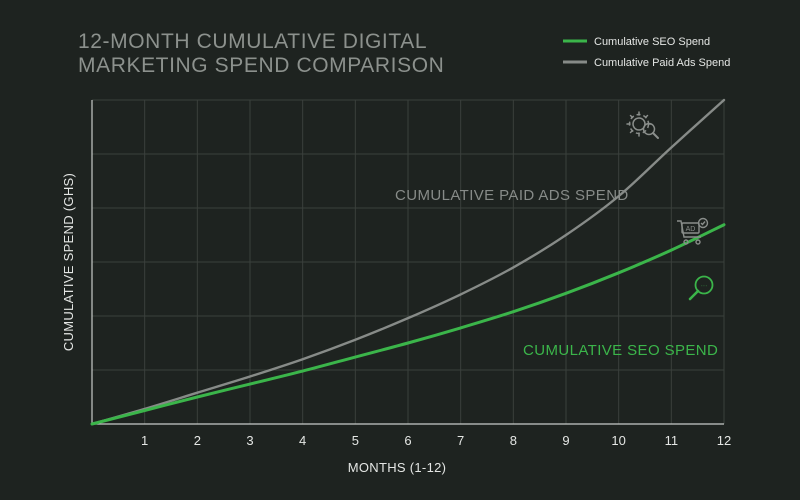 Image resolution: width=800 pixels, height=500 pixels. I want to click on legend-label-paid-ads: Cumulative Paid Ads Spend, so click(662, 63).